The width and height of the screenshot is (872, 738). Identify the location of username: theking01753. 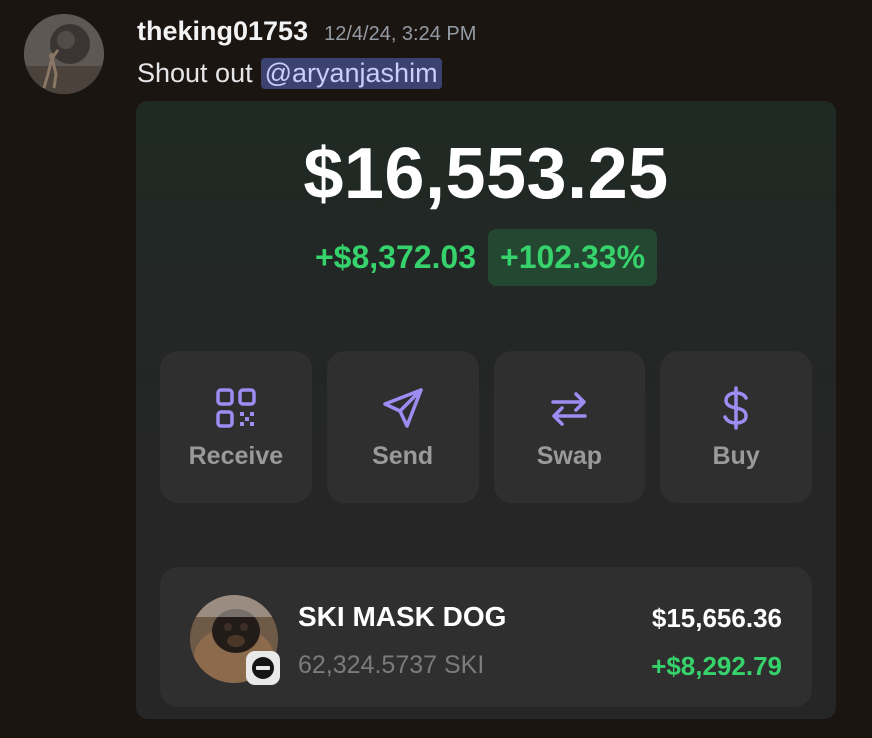
(223, 31).